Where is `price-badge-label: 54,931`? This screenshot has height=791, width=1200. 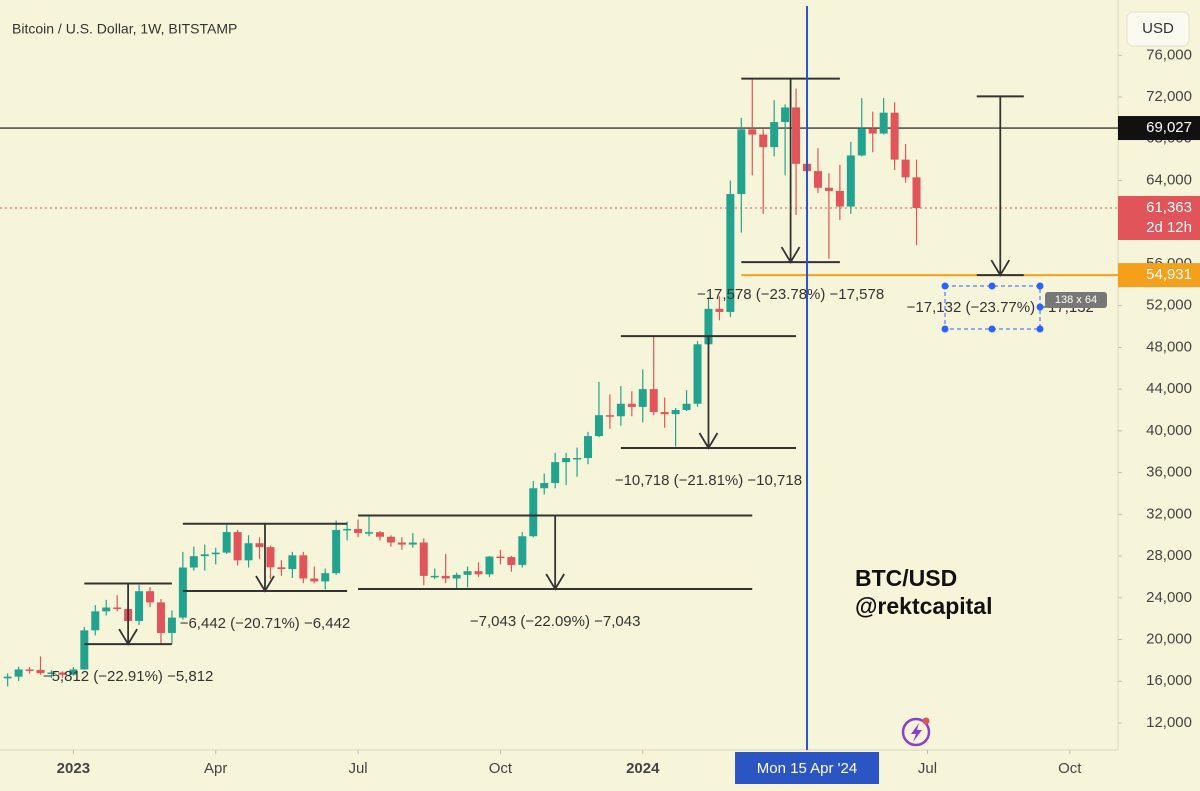
price-badge-label: 54,931 is located at coordinates (1169, 274).